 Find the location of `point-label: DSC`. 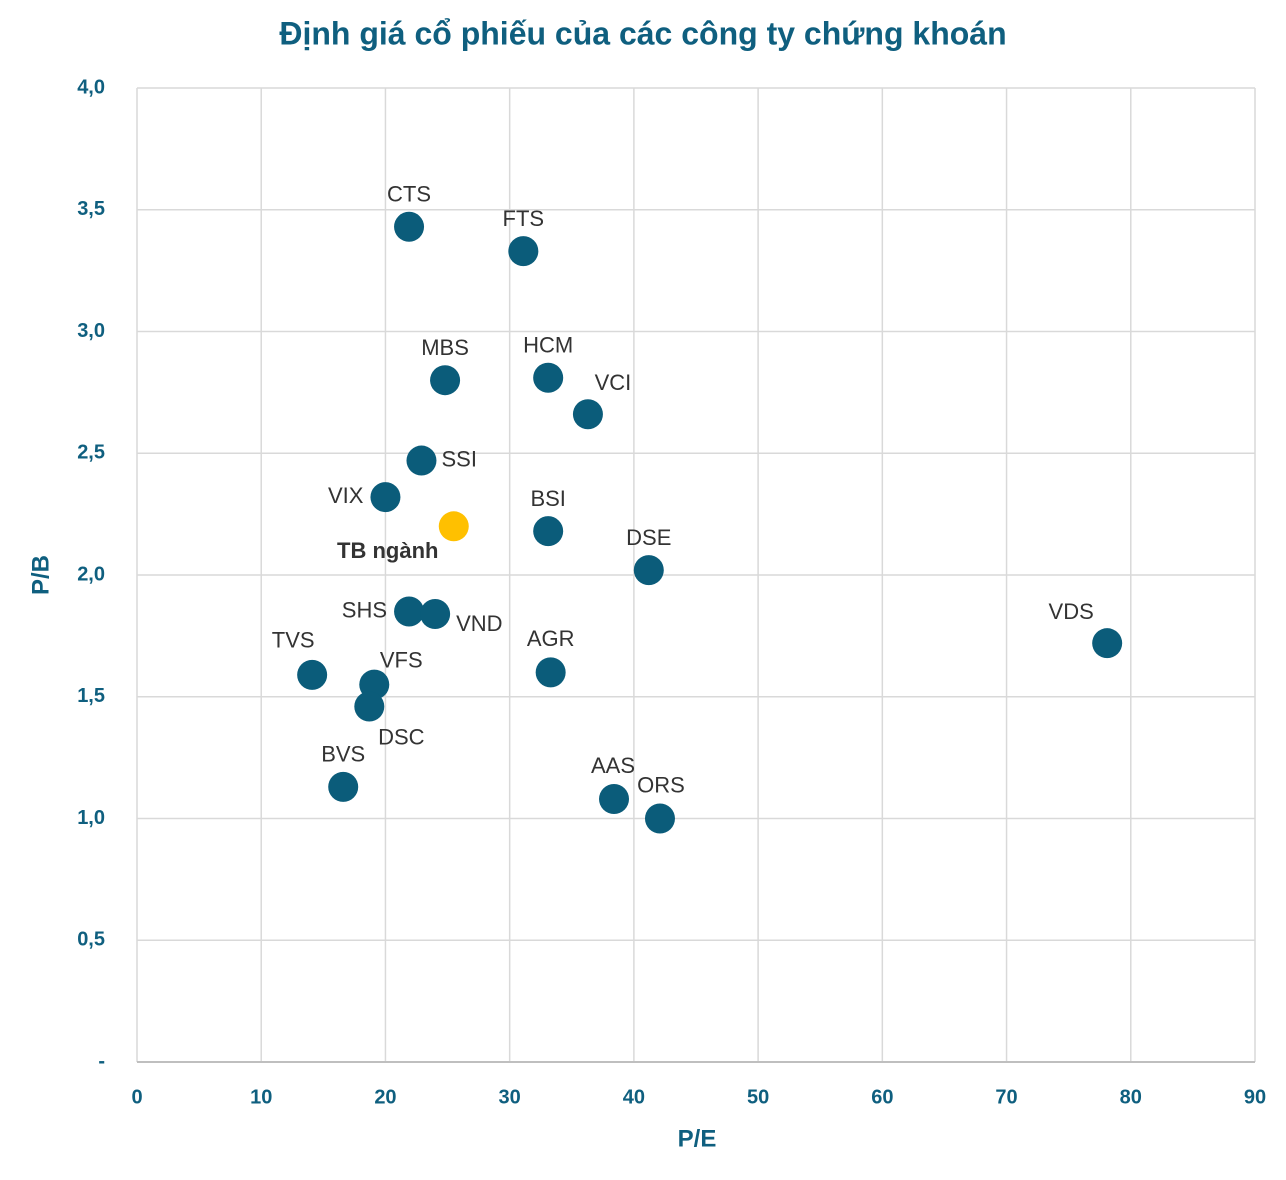

point-label: DSC is located at coordinates (401, 736).